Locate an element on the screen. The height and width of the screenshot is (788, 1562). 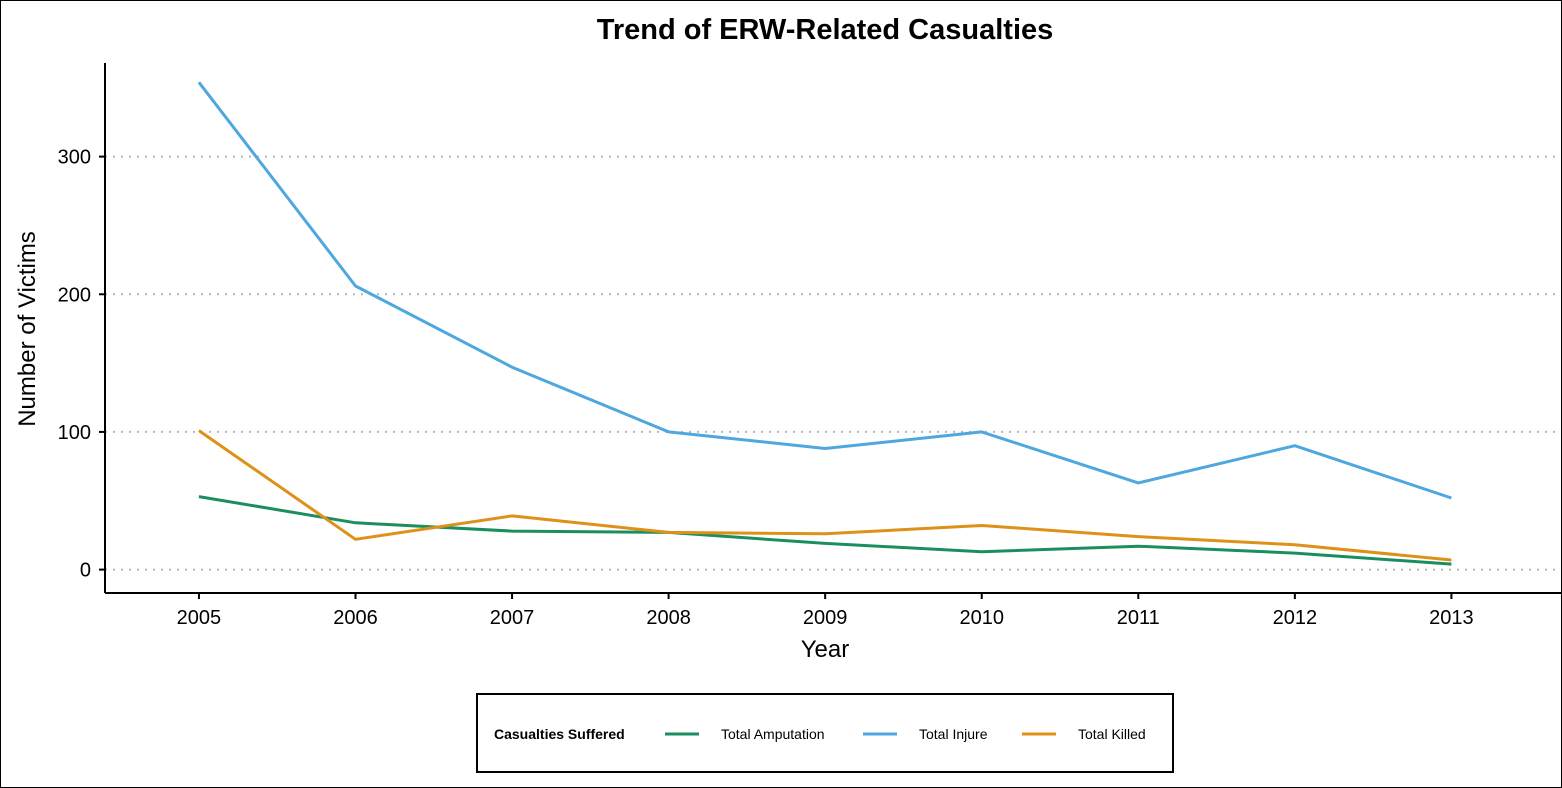
series-line-total-killed is located at coordinates (825, 495).